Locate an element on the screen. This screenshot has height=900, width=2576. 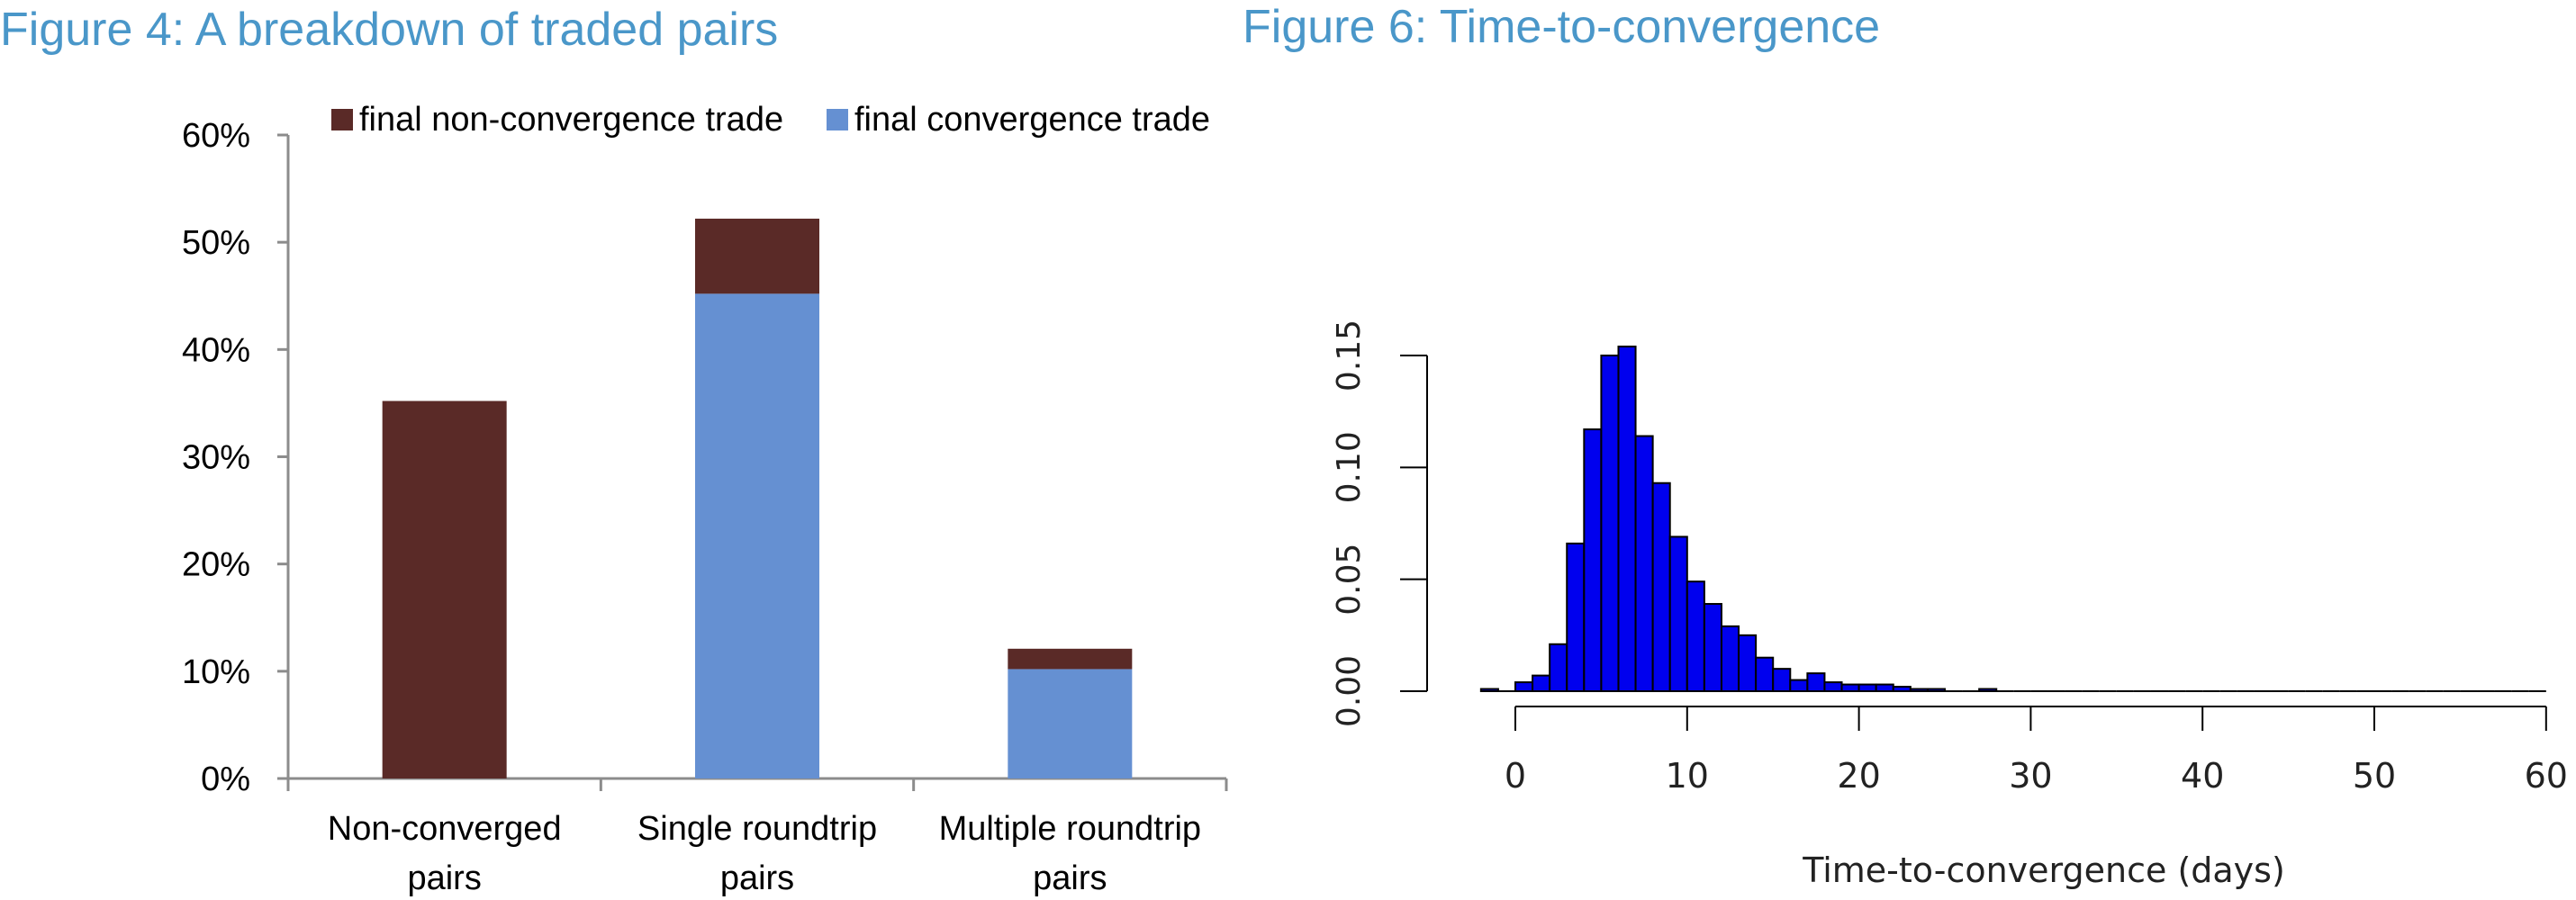
y-tick-label: 30% is located at coordinates (216, 458).